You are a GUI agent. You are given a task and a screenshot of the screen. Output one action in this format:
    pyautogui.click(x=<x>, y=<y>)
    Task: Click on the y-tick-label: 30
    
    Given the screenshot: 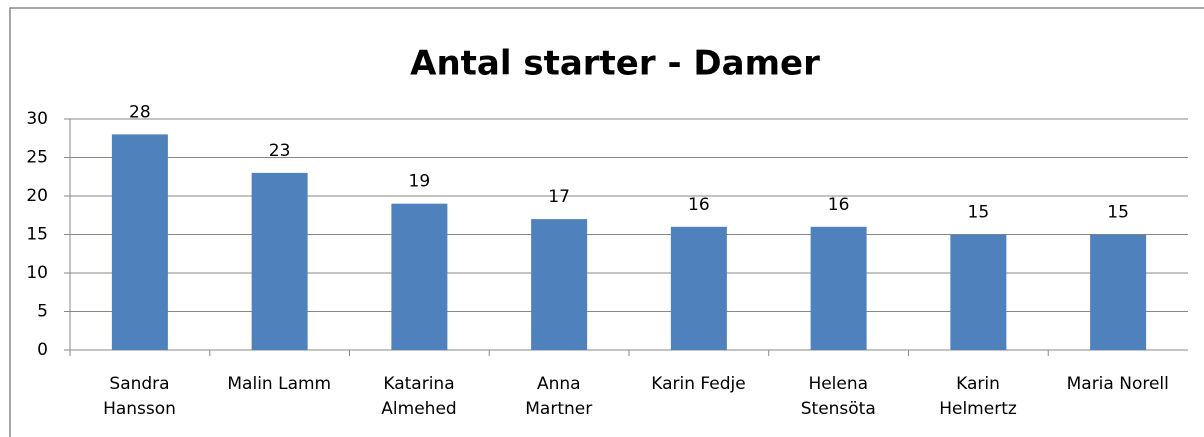 What is the action you would take?
    pyautogui.click(x=37, y=119)
    